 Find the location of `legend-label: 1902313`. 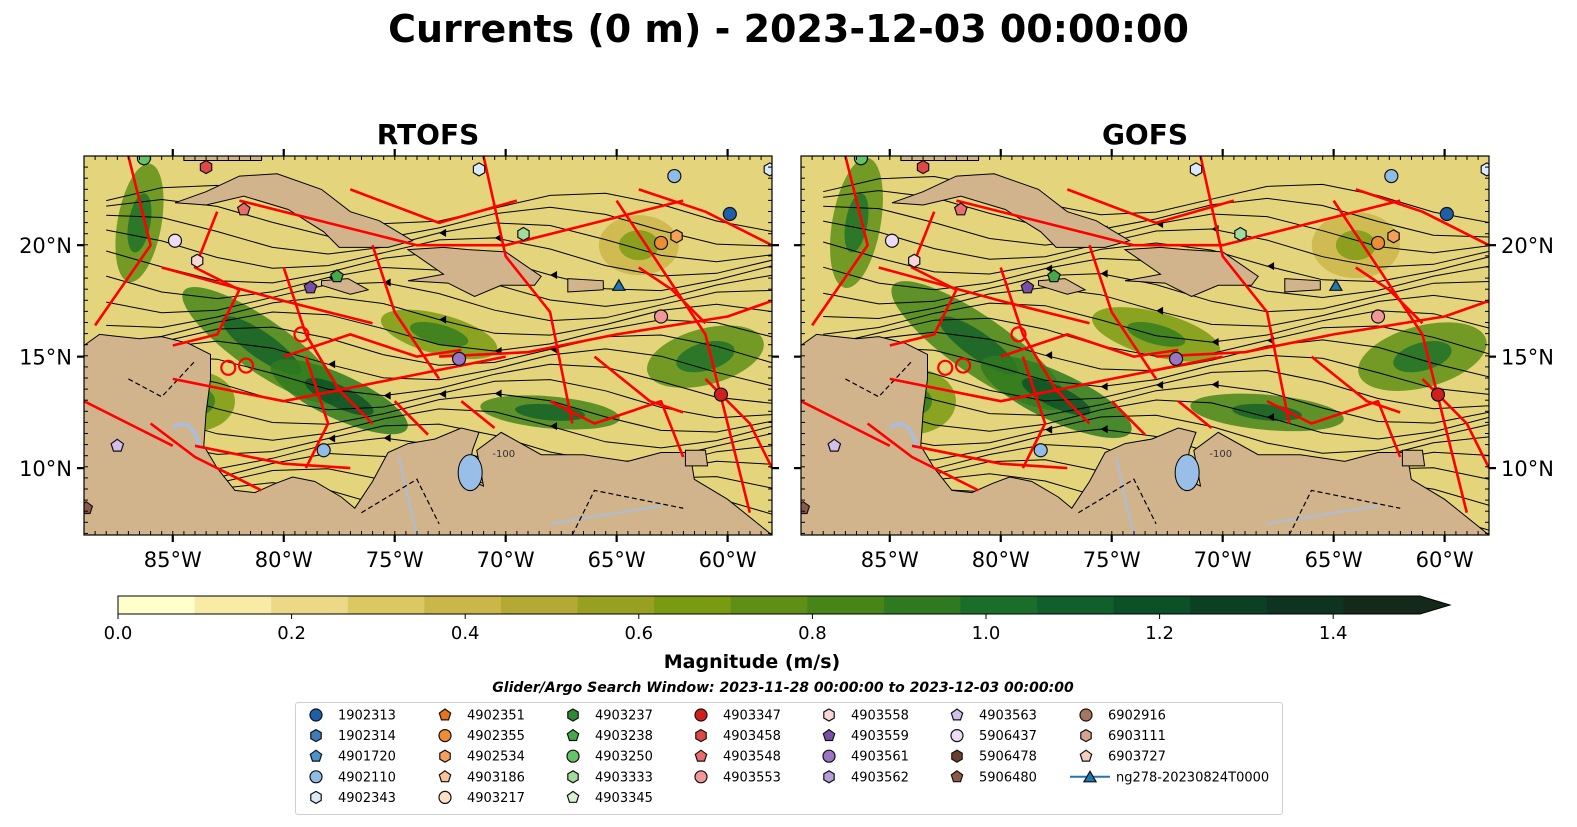

legend-label: 1902313 is located at coordinates (367, 716).